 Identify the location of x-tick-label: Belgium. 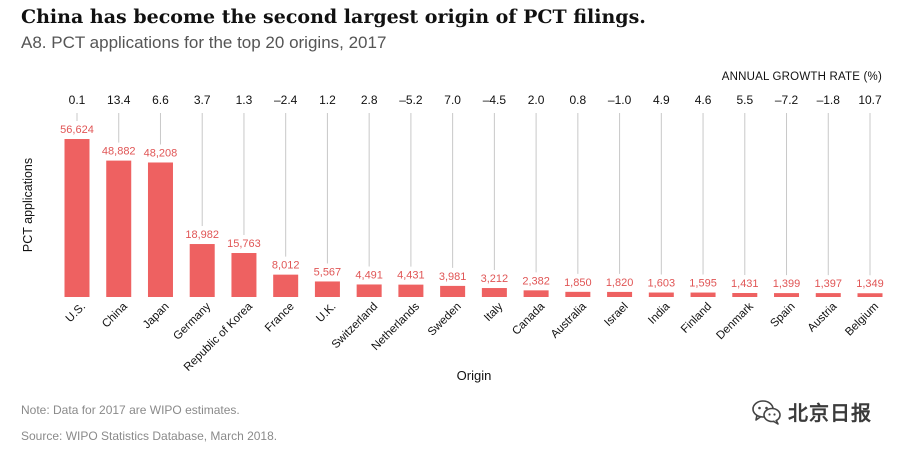
(862, 320).